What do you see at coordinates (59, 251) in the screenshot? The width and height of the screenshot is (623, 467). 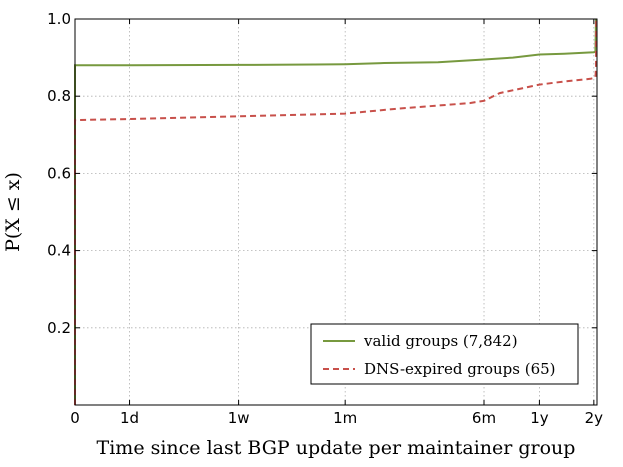 I see `y-tick-label: 0.4` at bounding box center [59, 251].